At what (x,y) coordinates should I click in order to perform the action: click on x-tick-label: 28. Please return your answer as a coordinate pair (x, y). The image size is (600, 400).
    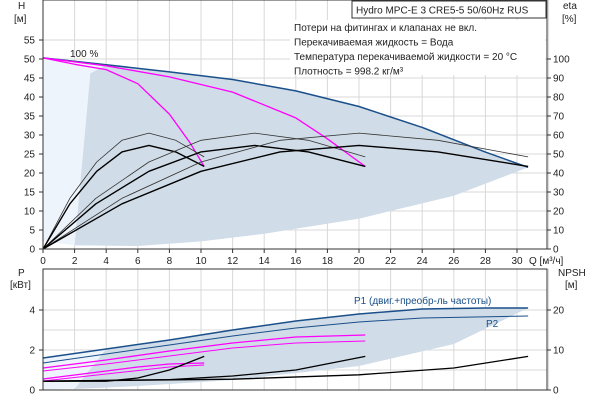
    Looking at the image, I should click on (486, 261).